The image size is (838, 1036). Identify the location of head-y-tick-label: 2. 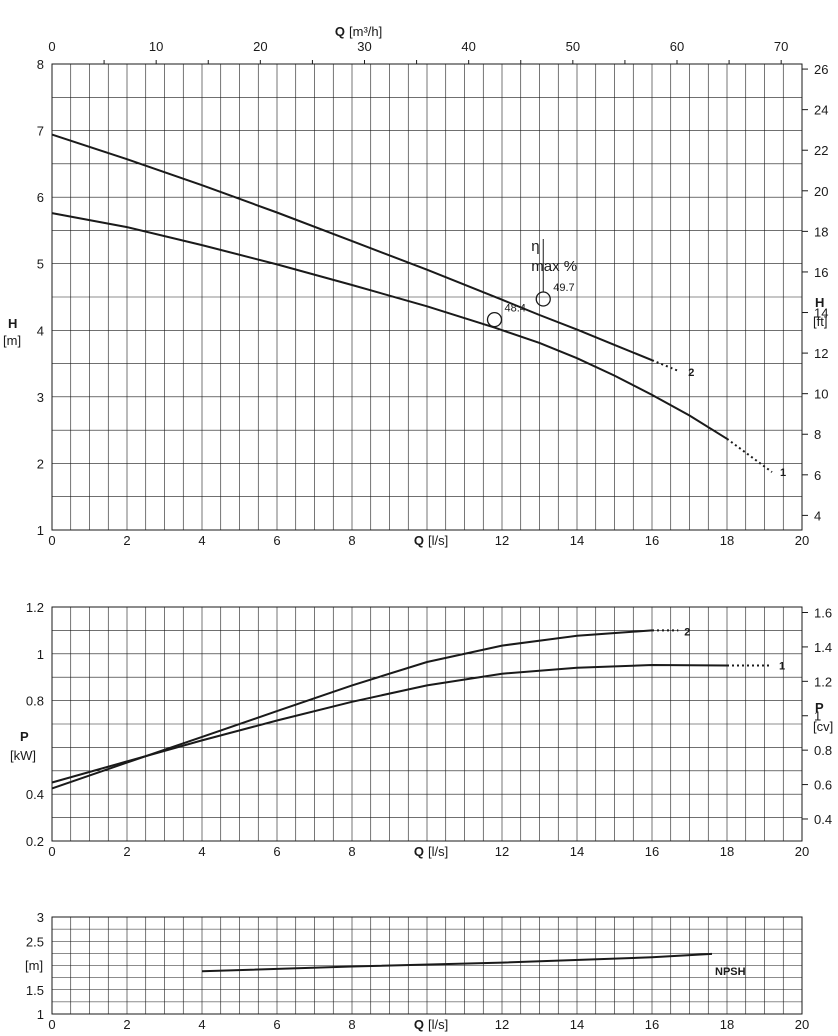
(40, 463).